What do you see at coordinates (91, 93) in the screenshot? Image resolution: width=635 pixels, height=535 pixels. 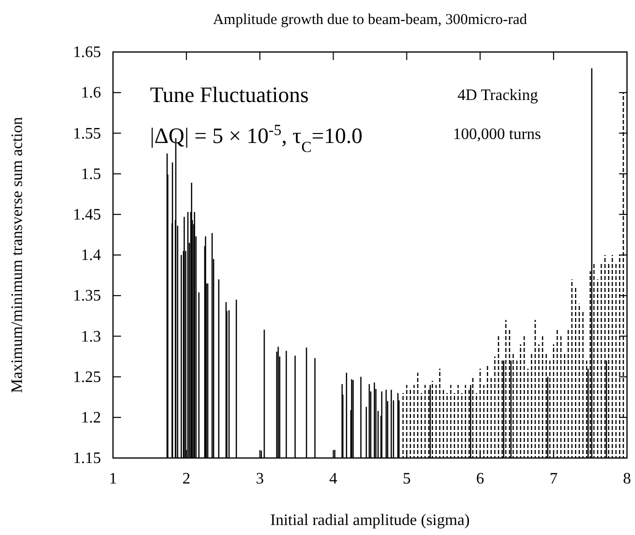 I see `y-tick-label: 1.6` at bounding box center [91, 93].